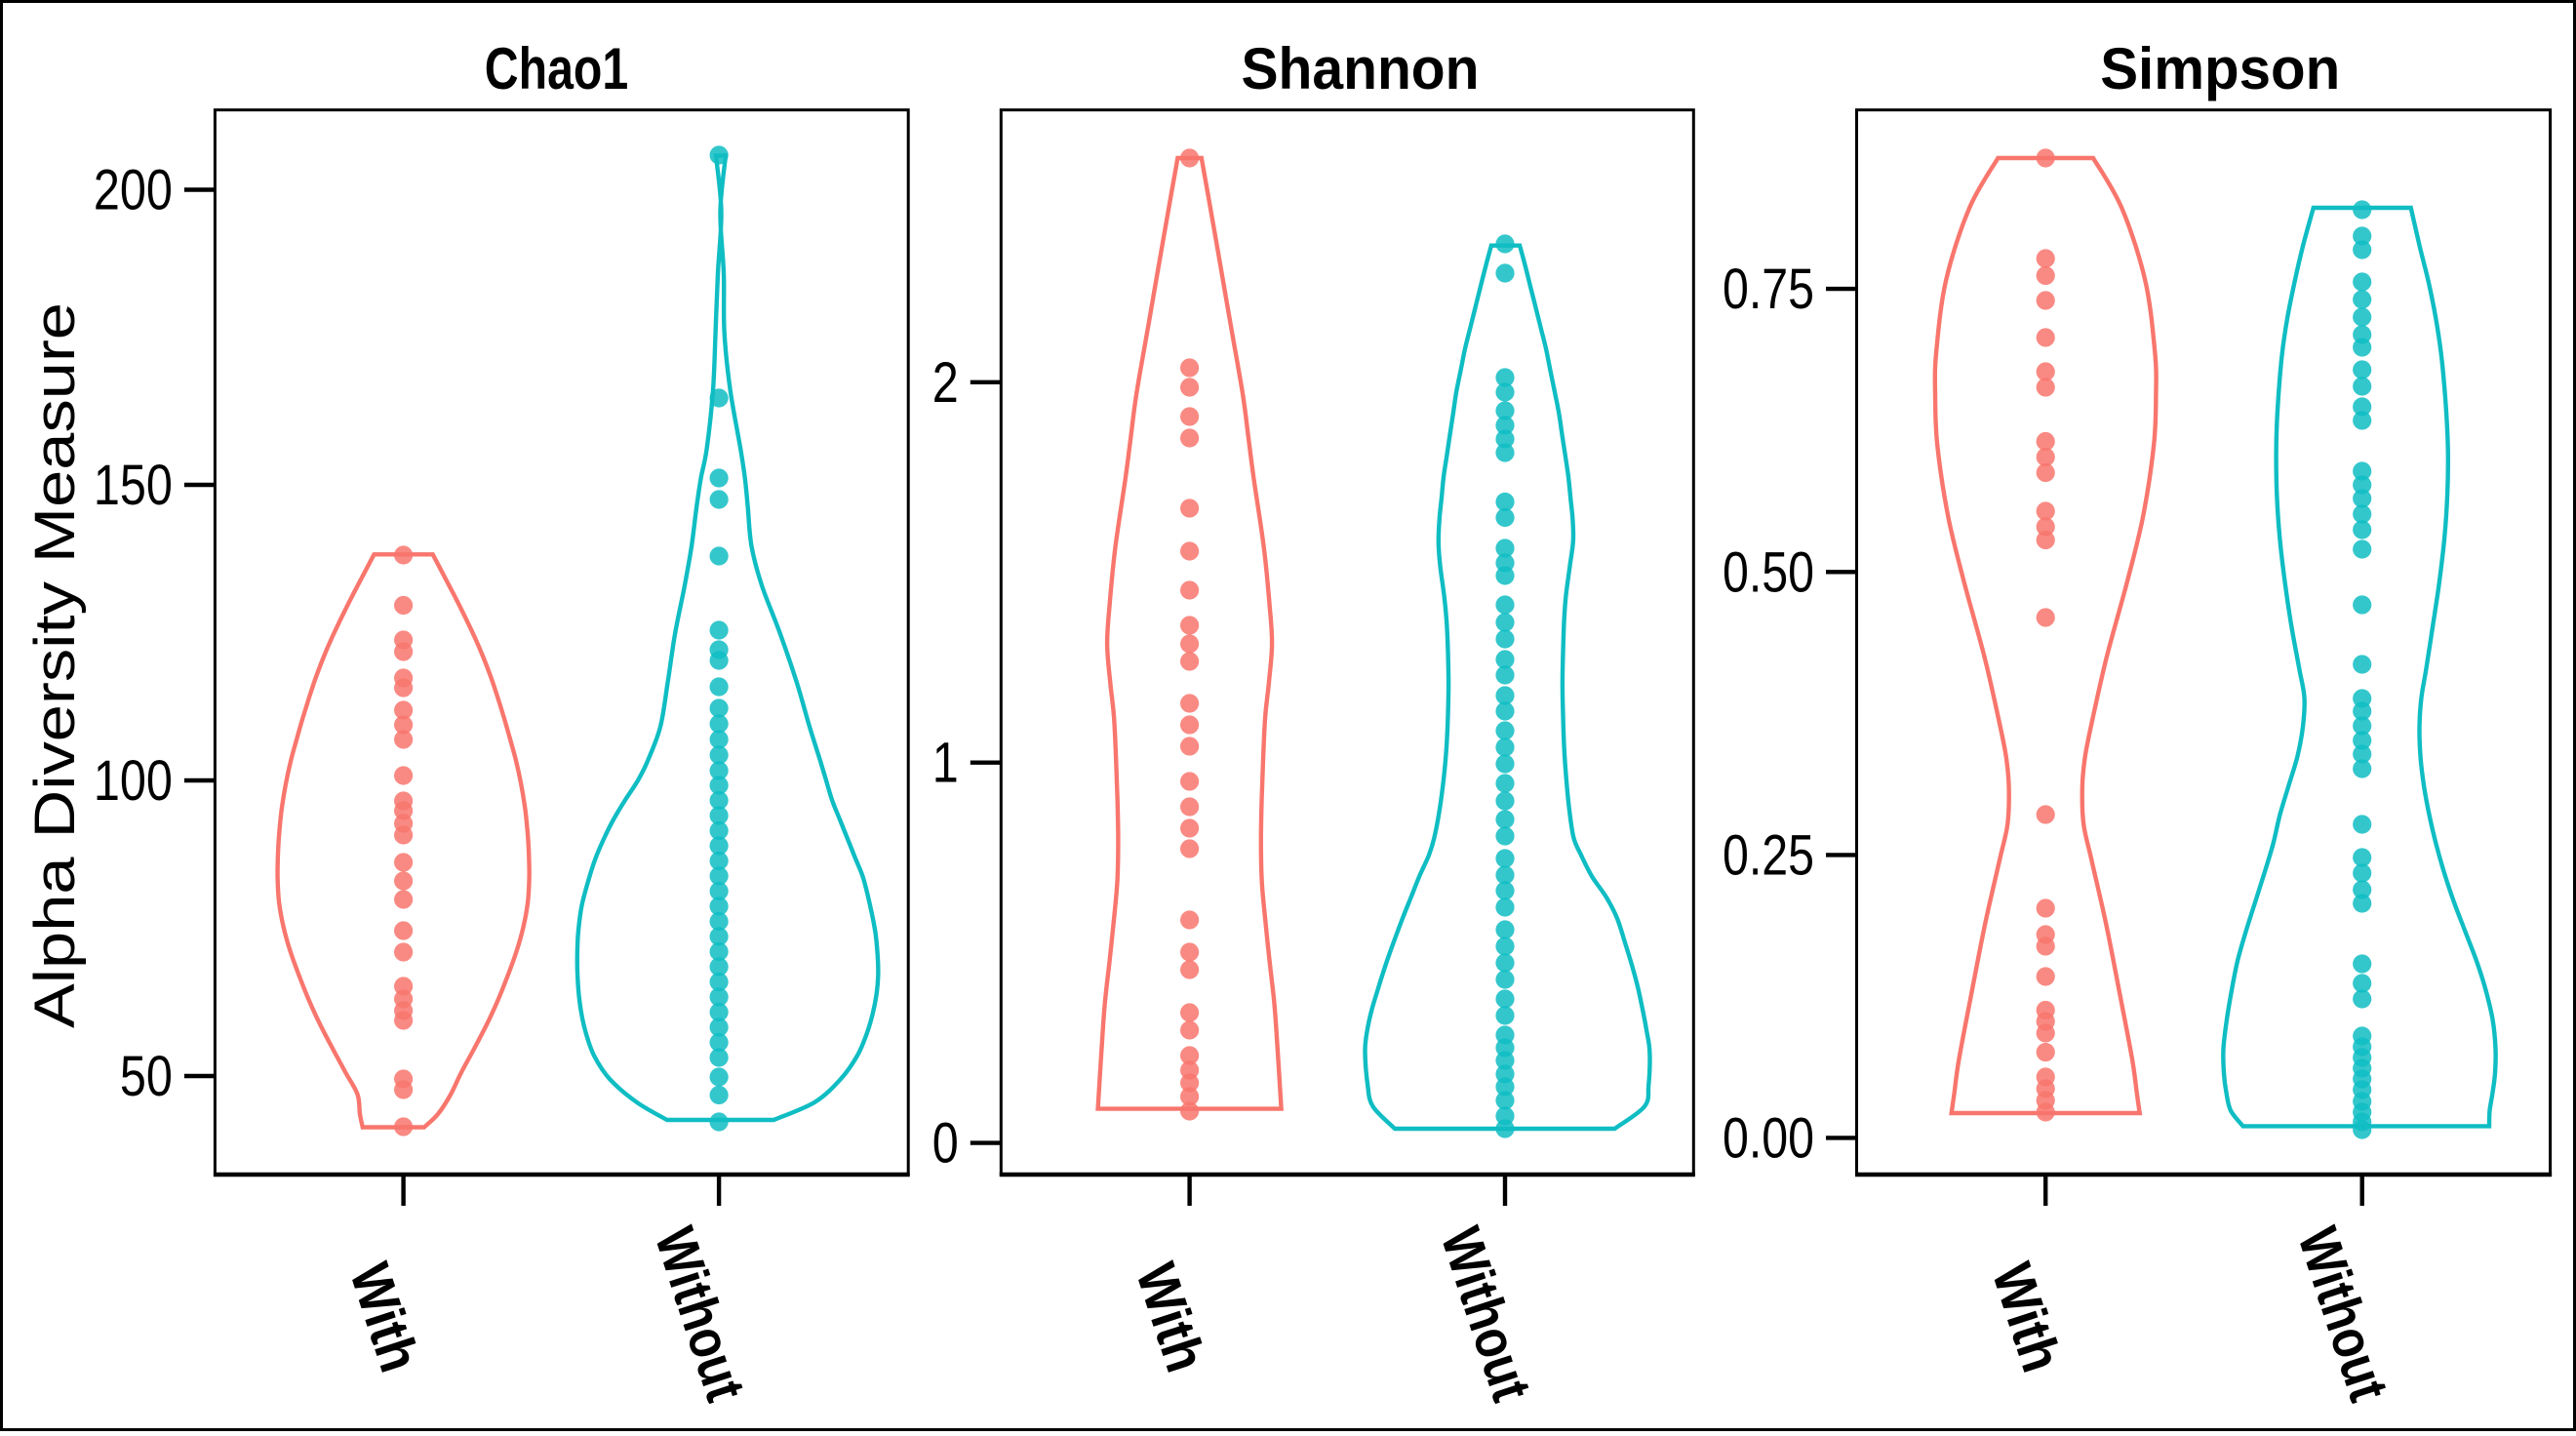 The width and height of the screenshot is (2576, 1436). I want to click on svg-text: 1, so click(945, 763).